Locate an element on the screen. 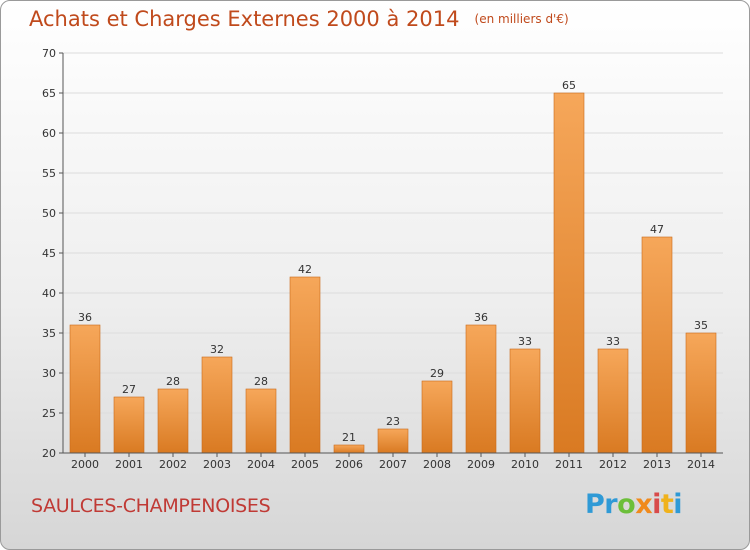  value-label: 32 is located at coordinates (217, 349).